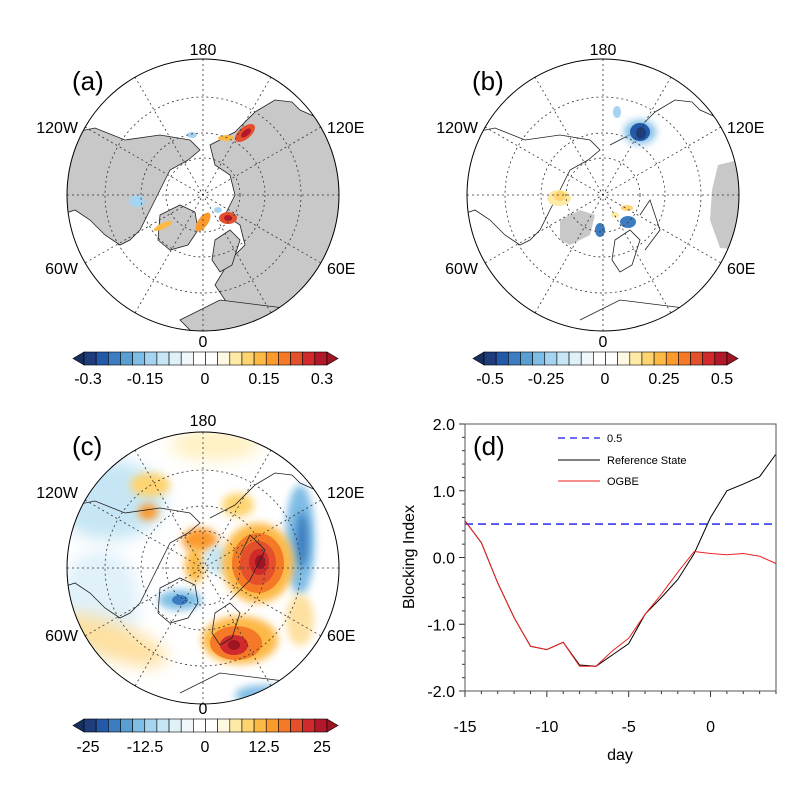 This screenshot has width=800, height=800. I want to click on colorbar-low-triangle, so click(78, 725).